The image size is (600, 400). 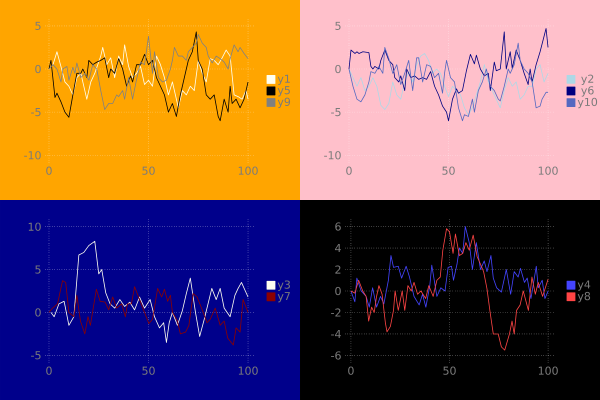 I want to click on y-tick-label: 10, so click(x=34, y=226).